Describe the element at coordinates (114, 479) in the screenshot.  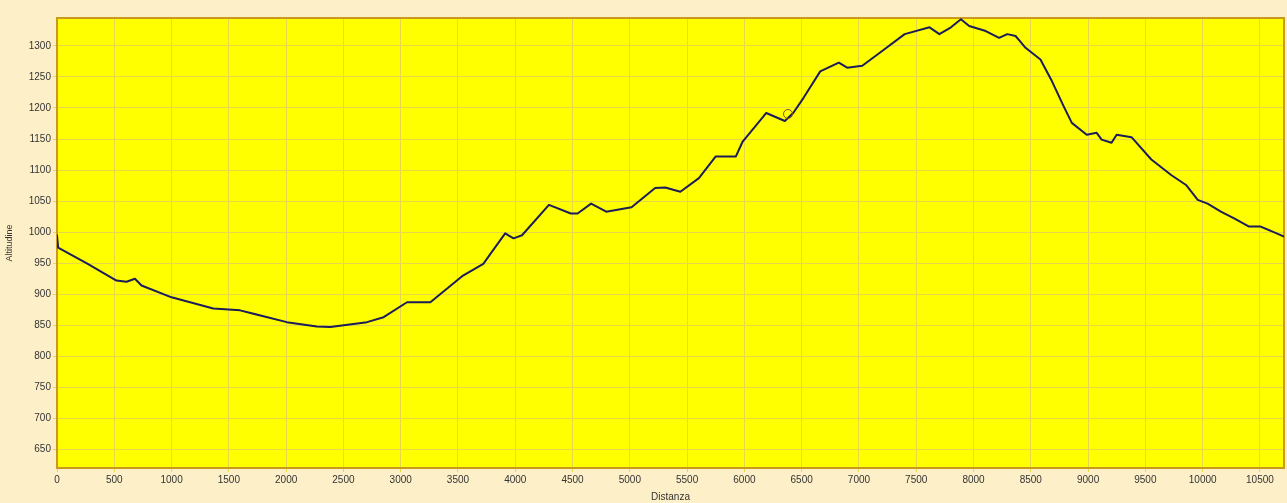
I see `x-tick-label: 500` at that location.